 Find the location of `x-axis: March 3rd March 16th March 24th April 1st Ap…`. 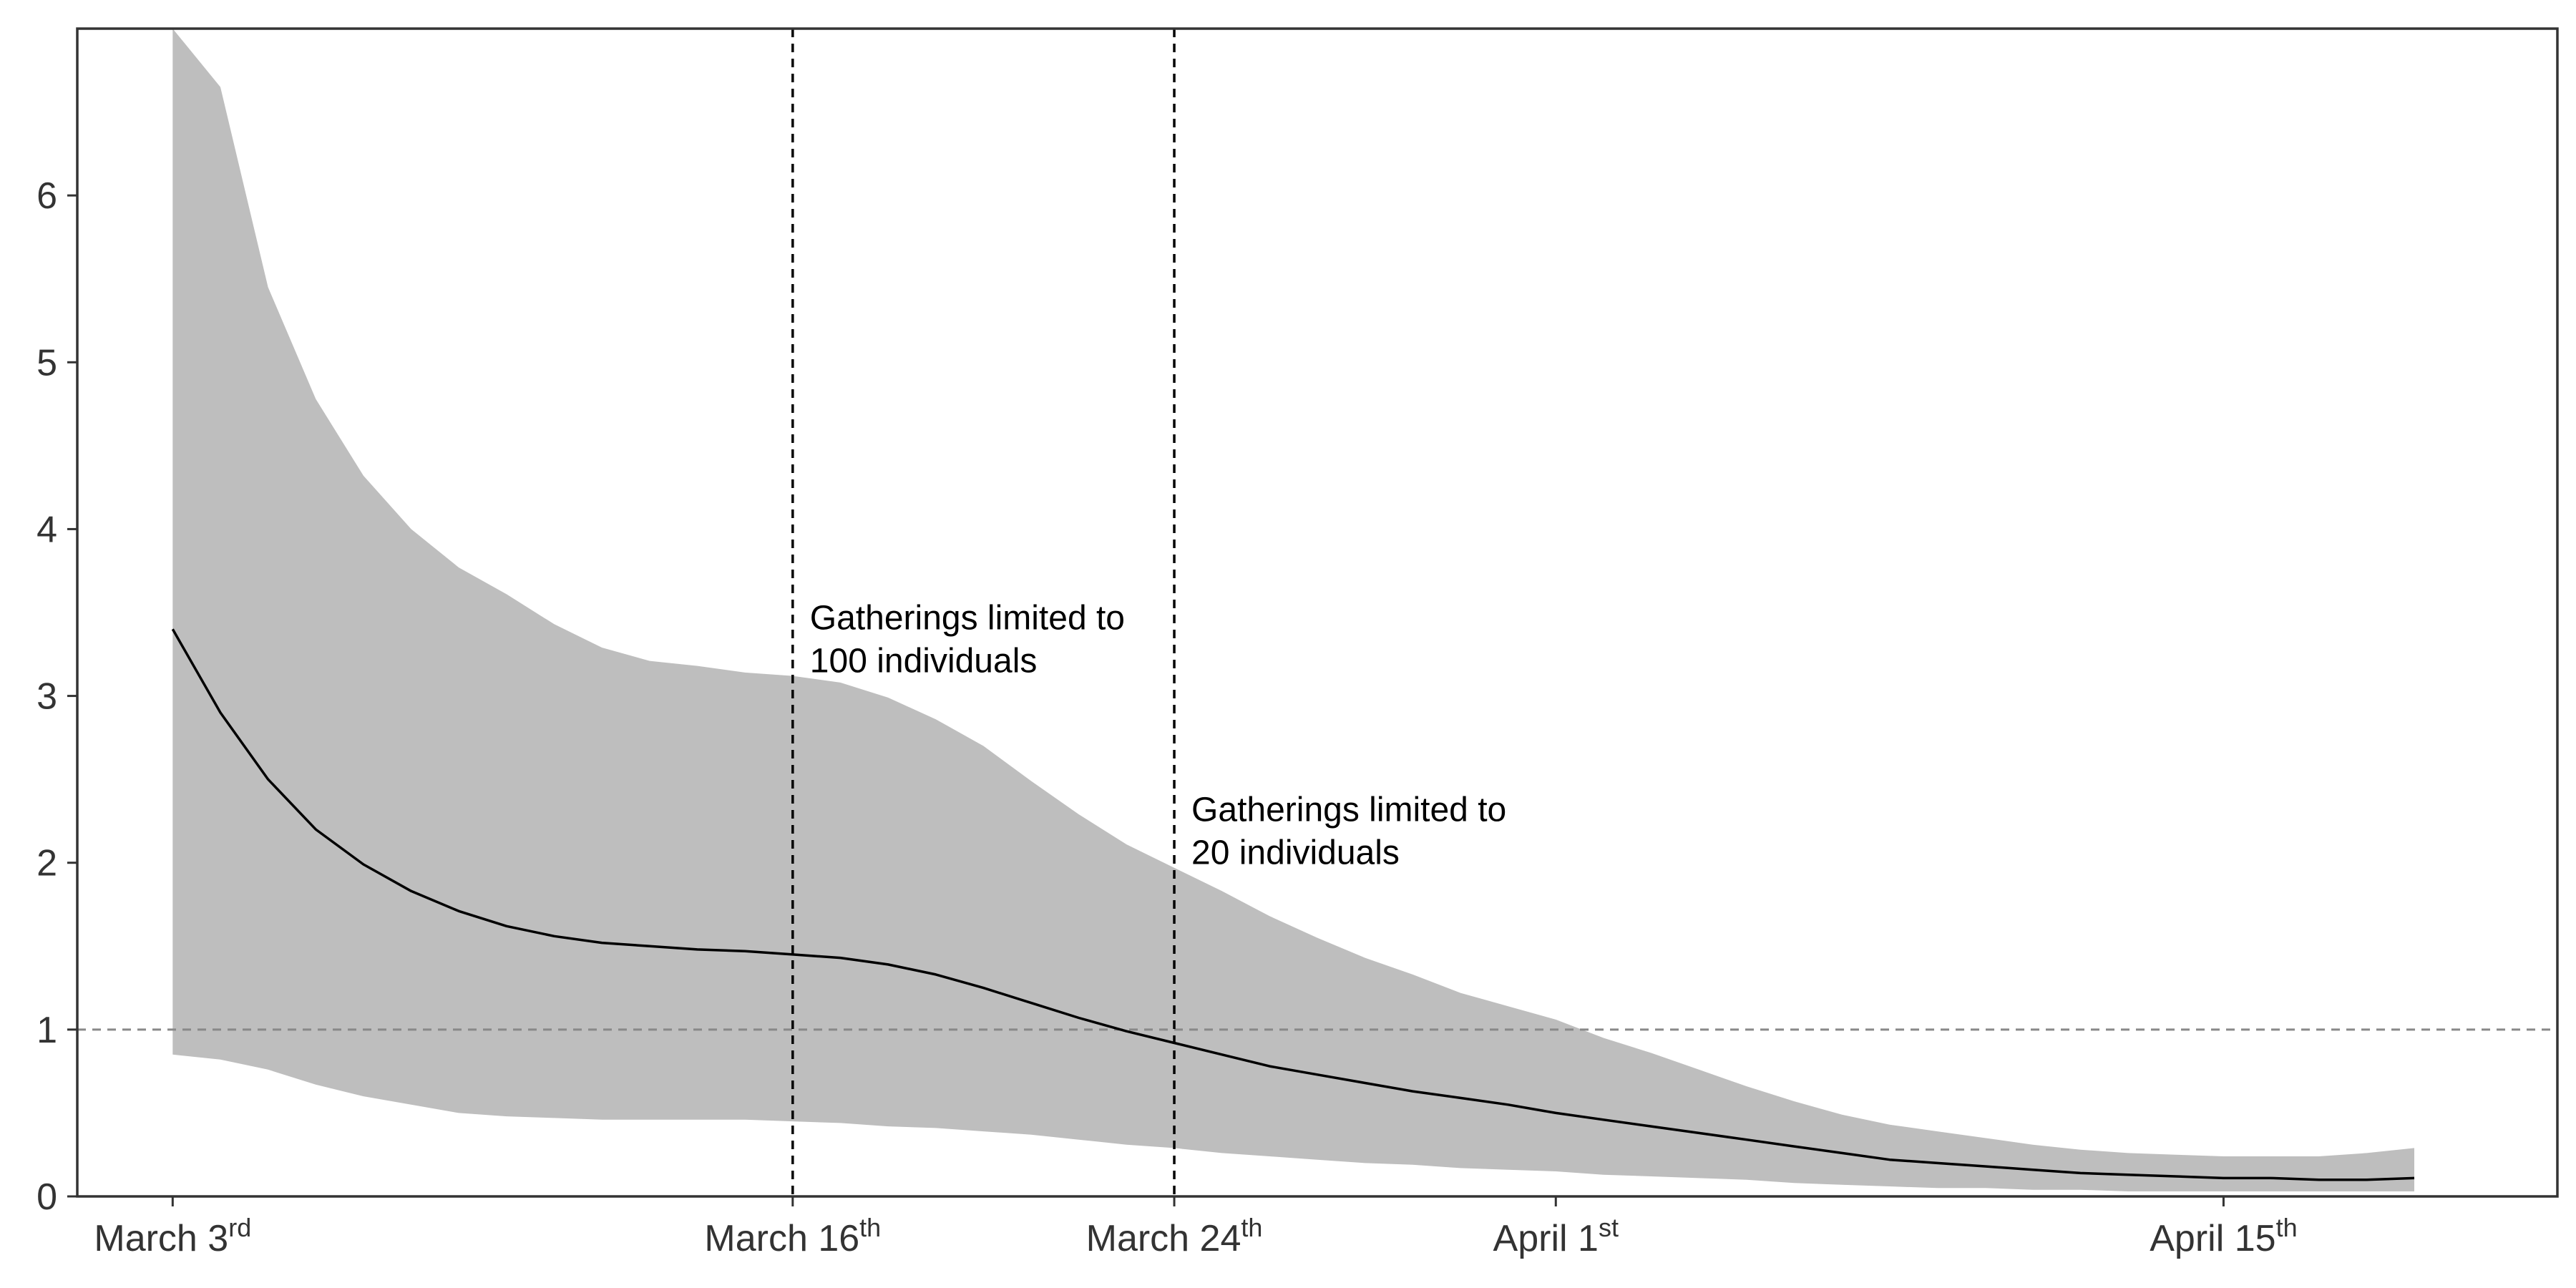

x-axis: March 3rd March 16th March 24th April 1st Ap… is located at coordinates (1196, 1227).